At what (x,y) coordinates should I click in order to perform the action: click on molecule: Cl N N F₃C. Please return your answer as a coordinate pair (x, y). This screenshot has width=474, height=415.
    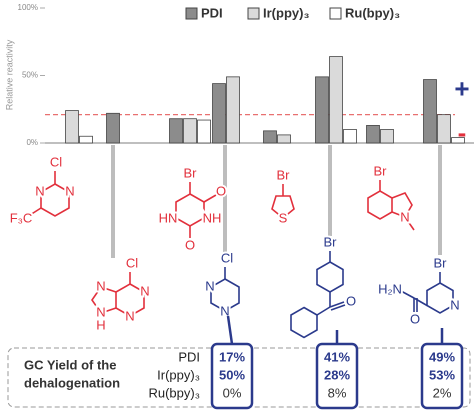
    Looking at the image, I should click on (42, 189).